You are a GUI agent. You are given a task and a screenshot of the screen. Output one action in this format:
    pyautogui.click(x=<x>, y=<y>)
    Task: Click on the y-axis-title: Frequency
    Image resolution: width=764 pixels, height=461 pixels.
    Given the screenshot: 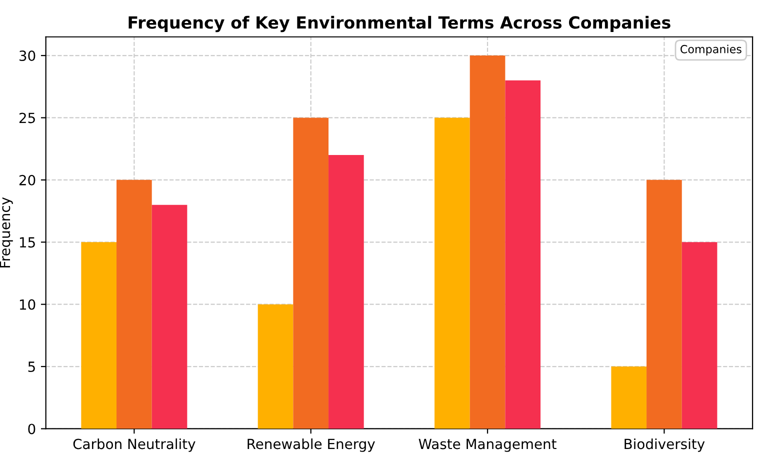 What is the action you would take?
    pyautogui.click(x=6, y=232)
    